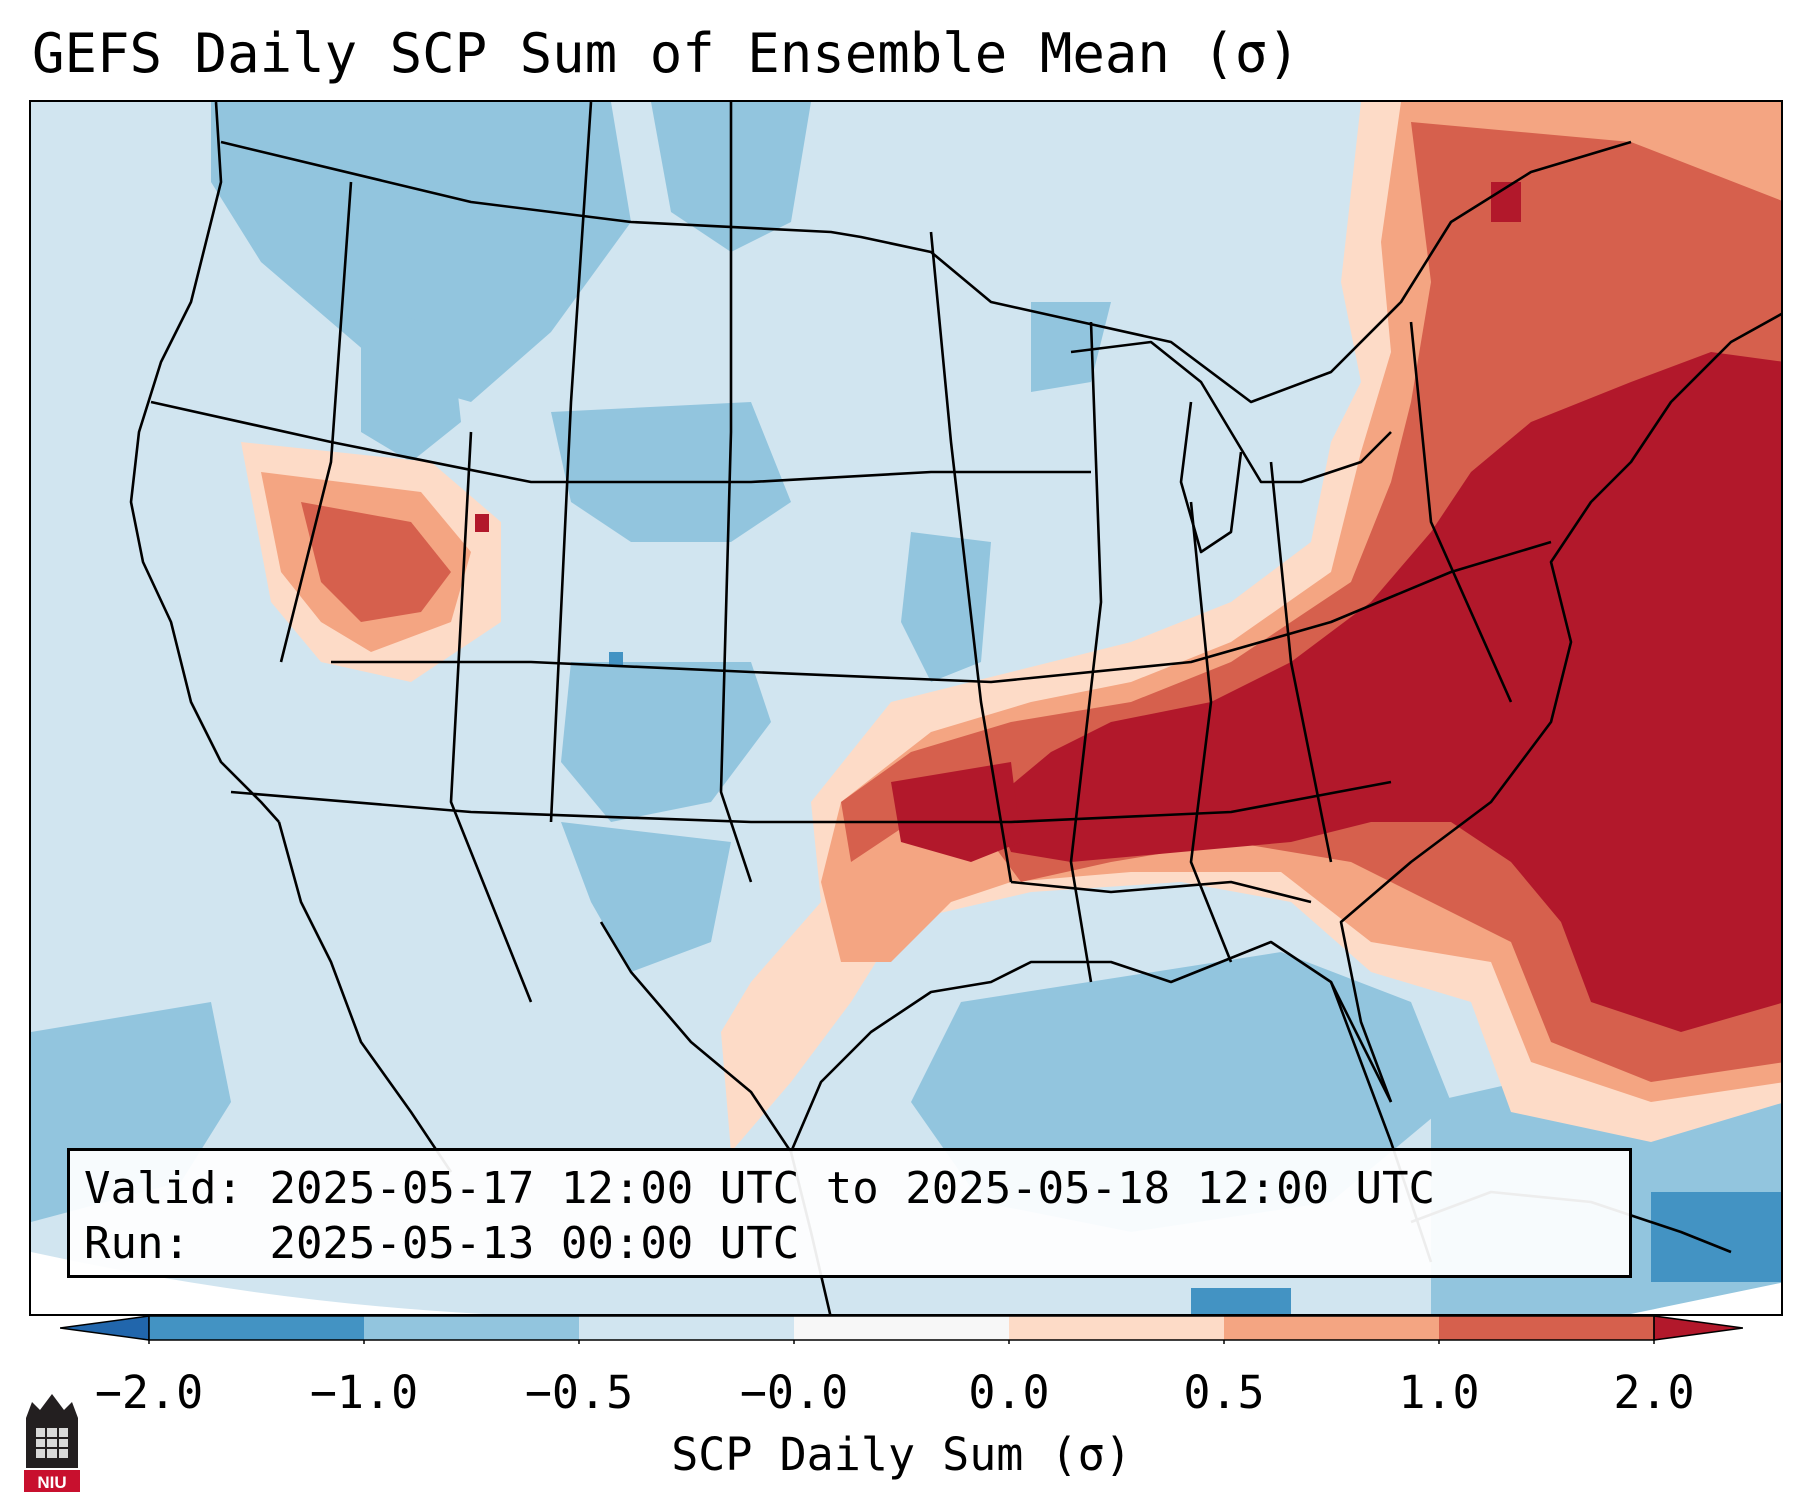  I want to click on run-label: Run:, so click(137, 1243).